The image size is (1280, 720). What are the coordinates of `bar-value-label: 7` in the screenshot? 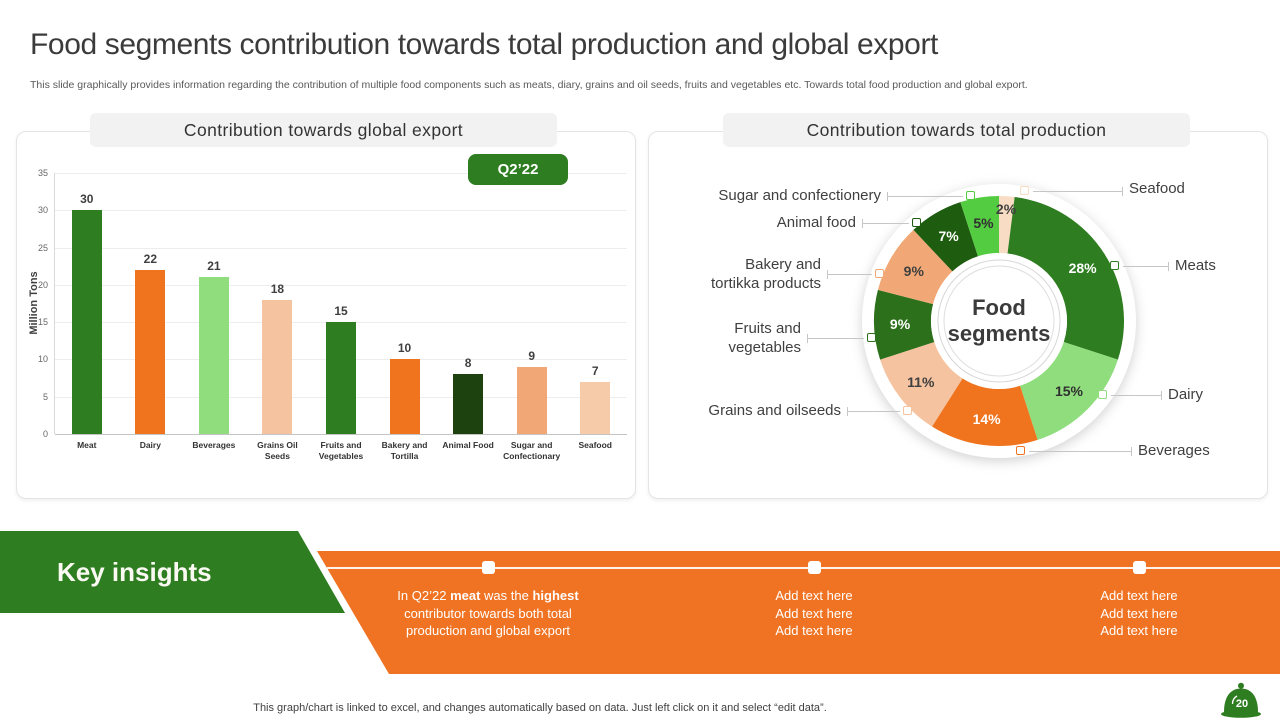 It's located at (595, 370).